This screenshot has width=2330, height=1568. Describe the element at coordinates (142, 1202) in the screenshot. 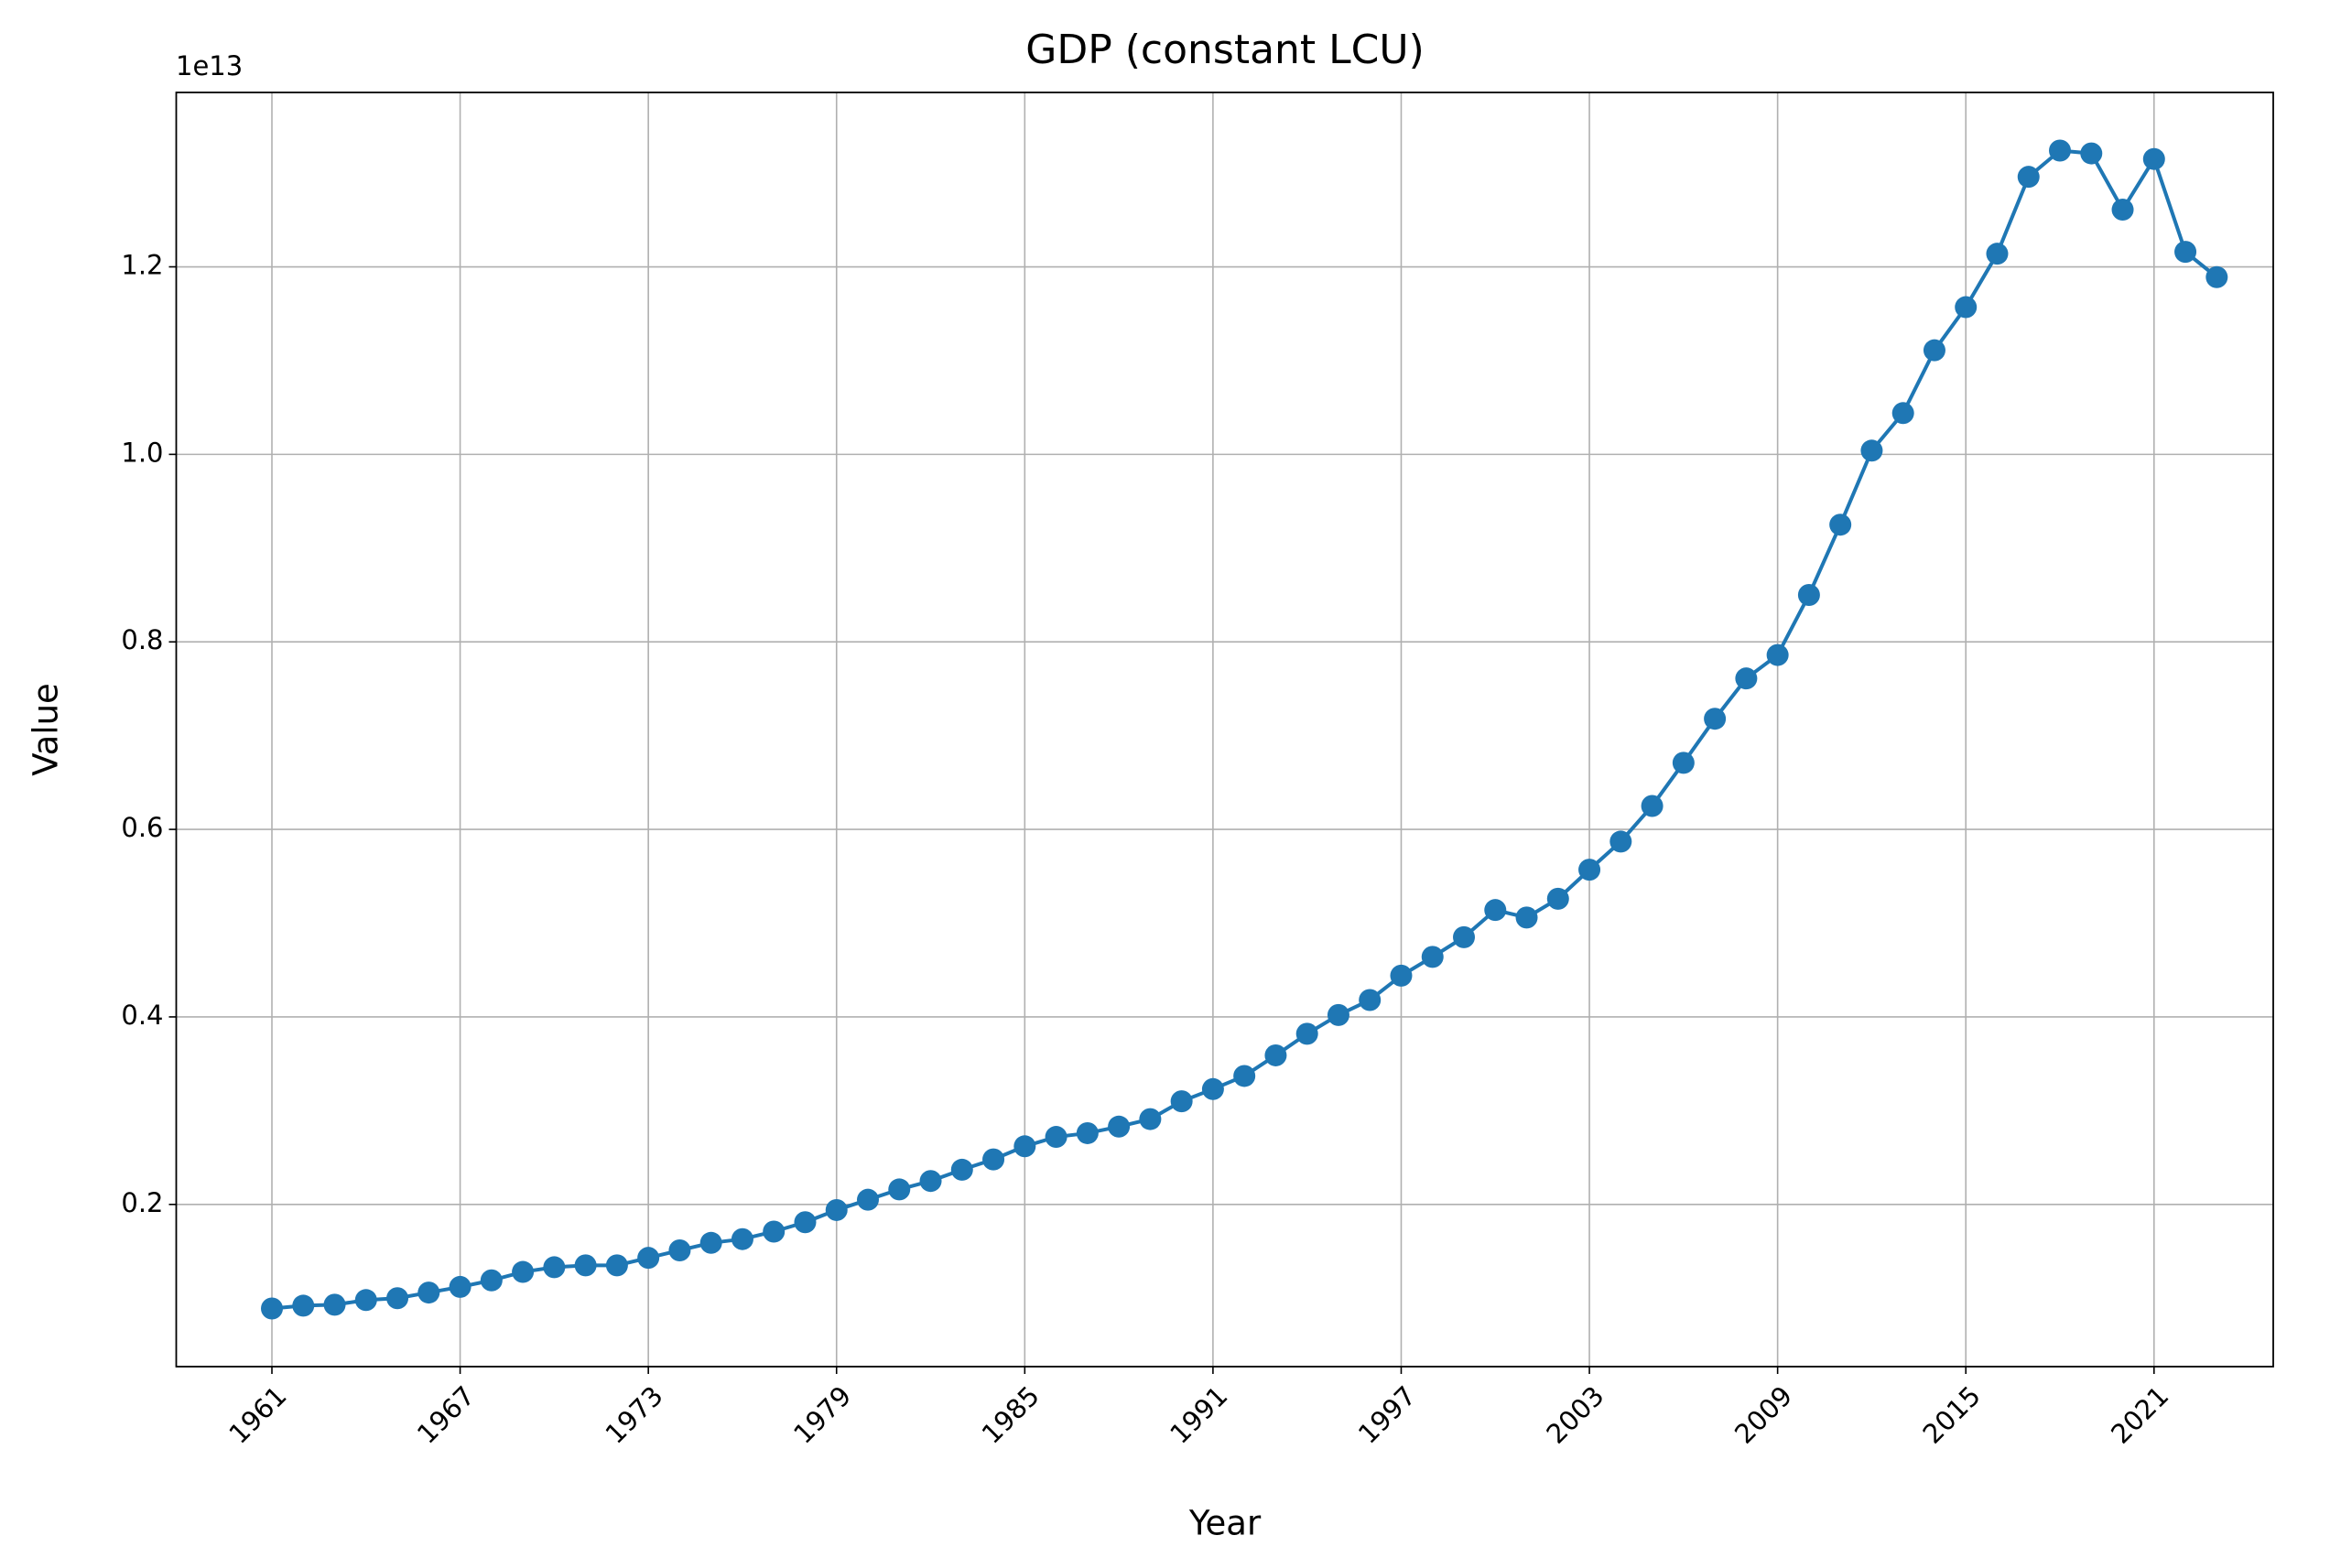

I see `y-tick-label: 0.2` at that location.